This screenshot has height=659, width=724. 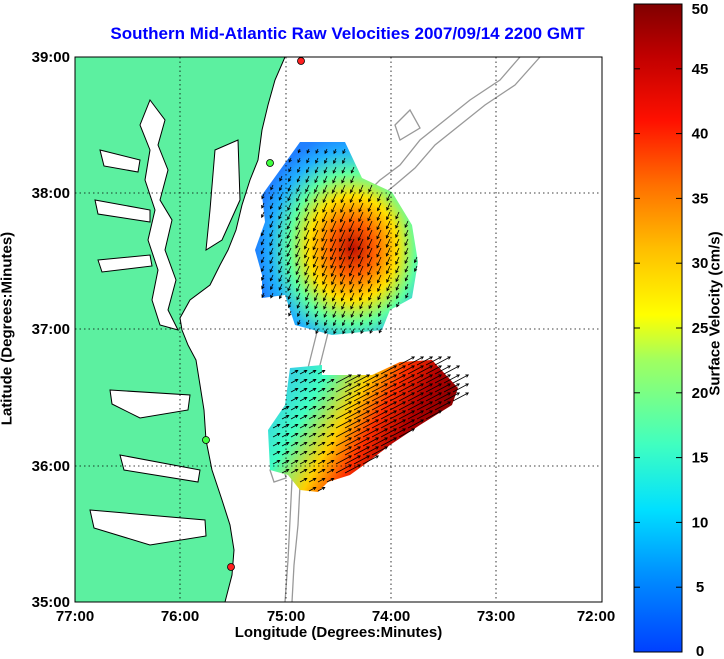 What do you see at coordinates (335, 616) in the screenshot?
I see `x-axis-ticks: 77:00 76:00 75:00 74:00 73:00 72:00` at bounding box center [335, 616].